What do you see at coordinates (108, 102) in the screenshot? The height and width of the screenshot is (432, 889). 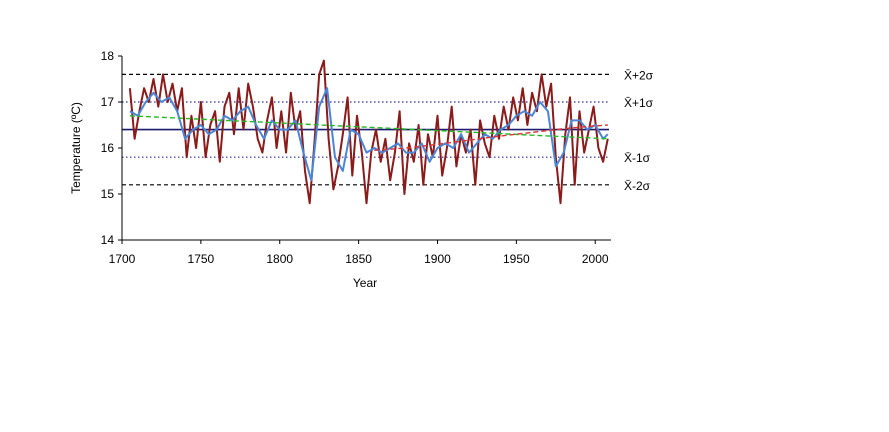 I see `y-tick-label: 17` at bounding box center [108, 102].